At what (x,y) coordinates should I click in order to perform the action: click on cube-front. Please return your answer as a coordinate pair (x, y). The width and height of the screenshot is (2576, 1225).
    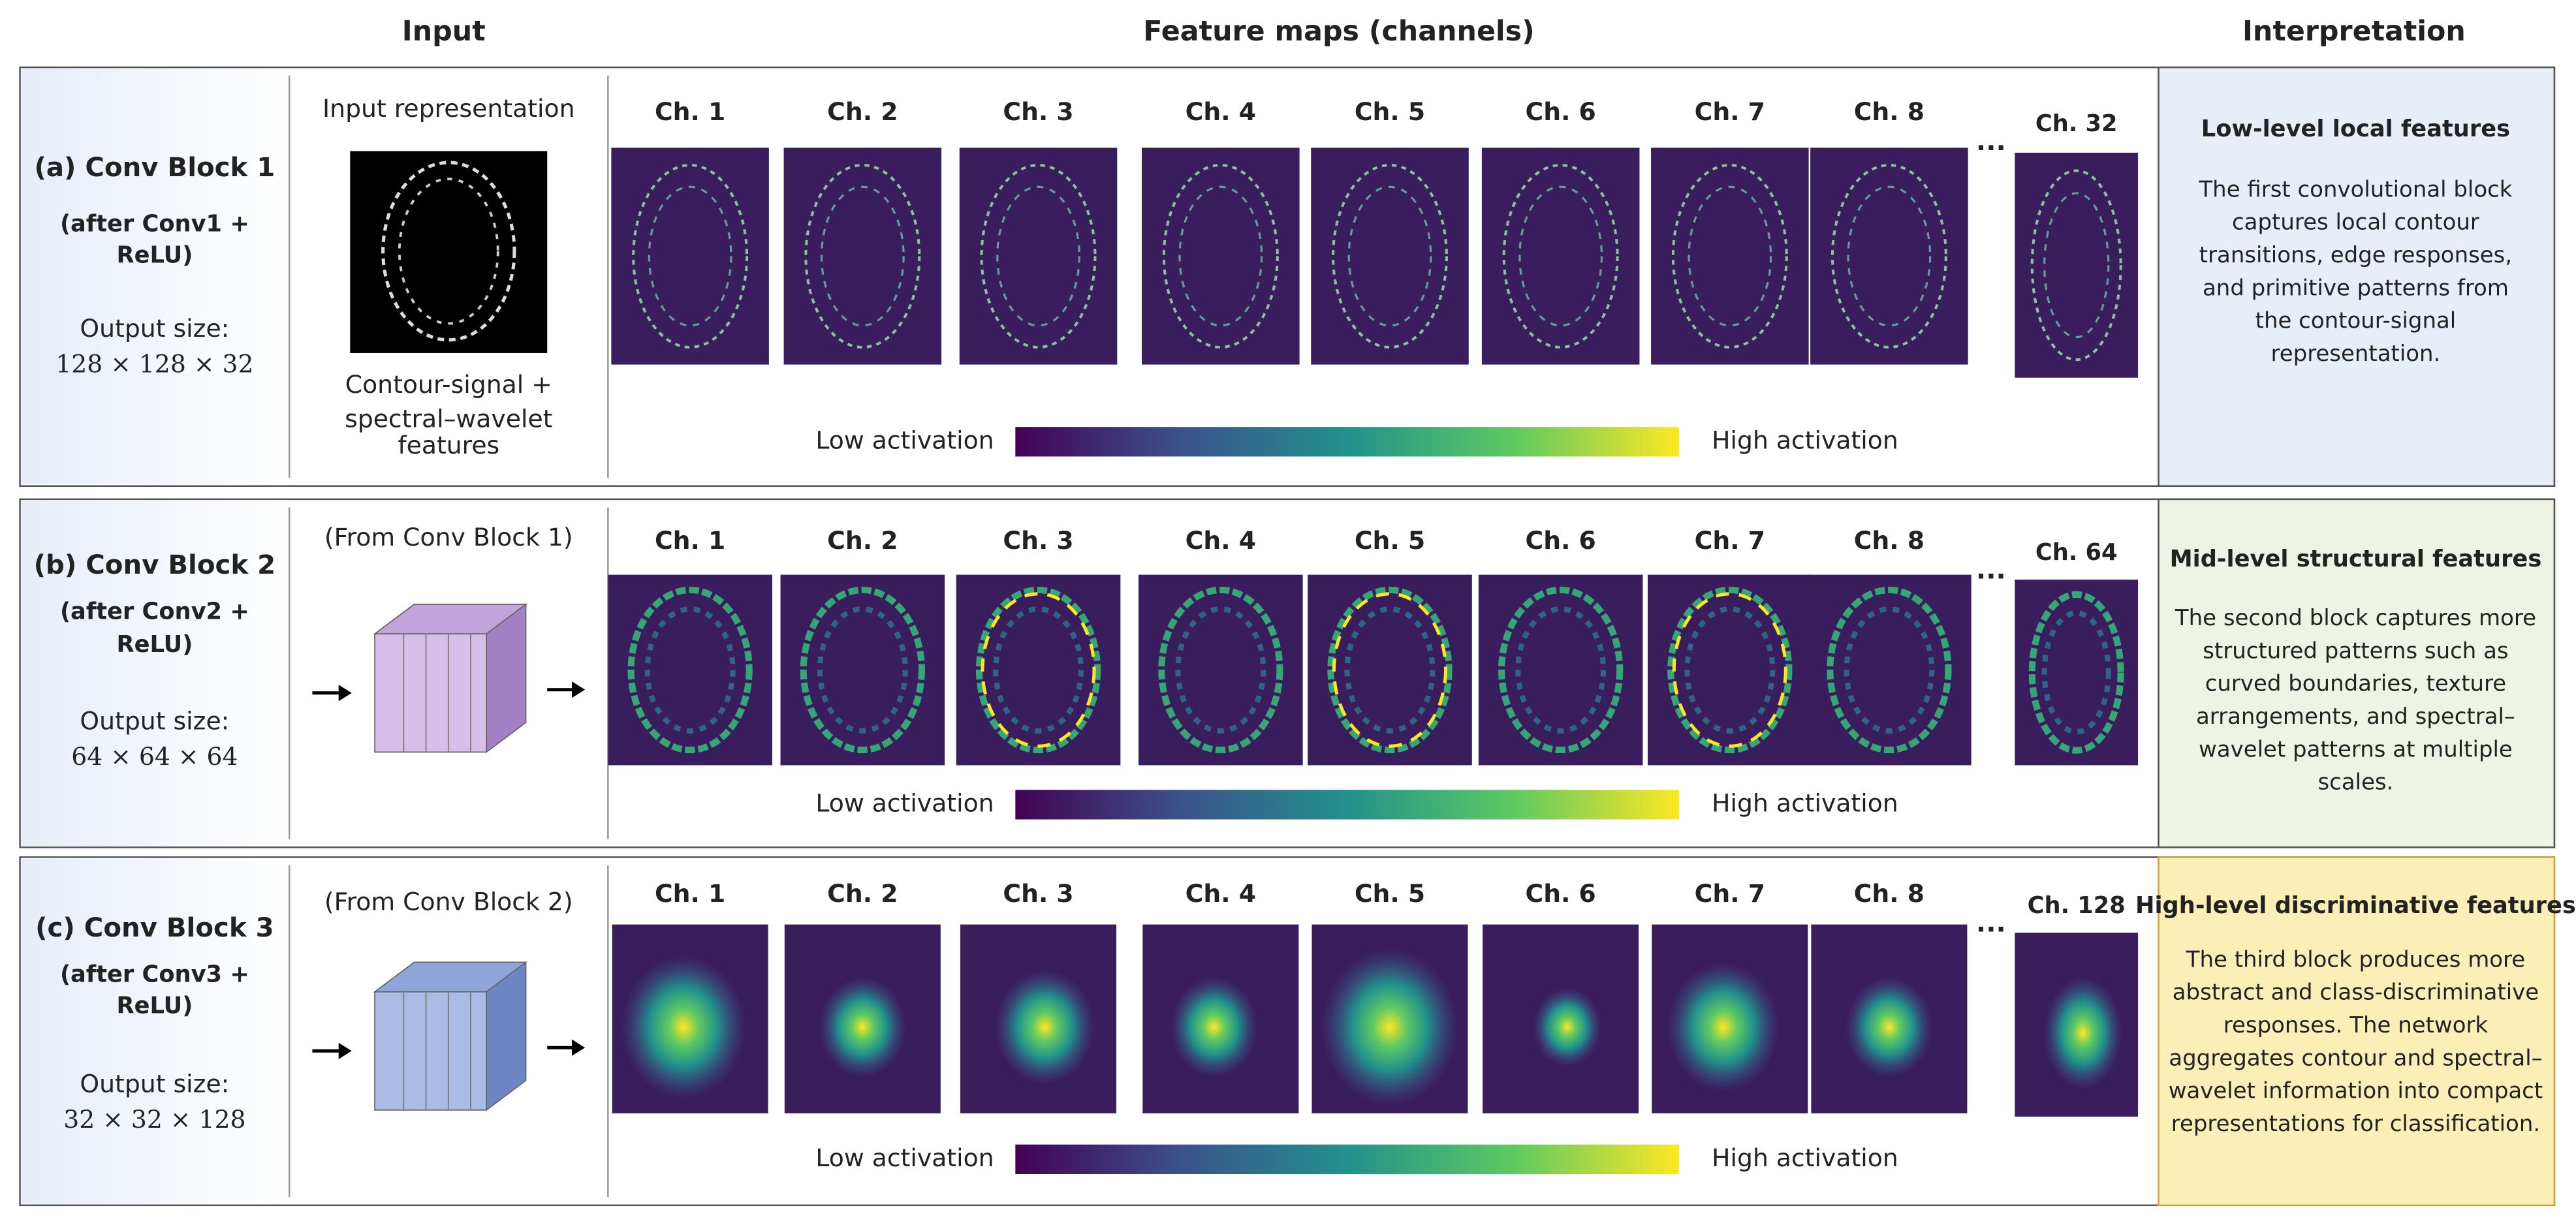
    Looking at the image, I should click on (431, 1051).